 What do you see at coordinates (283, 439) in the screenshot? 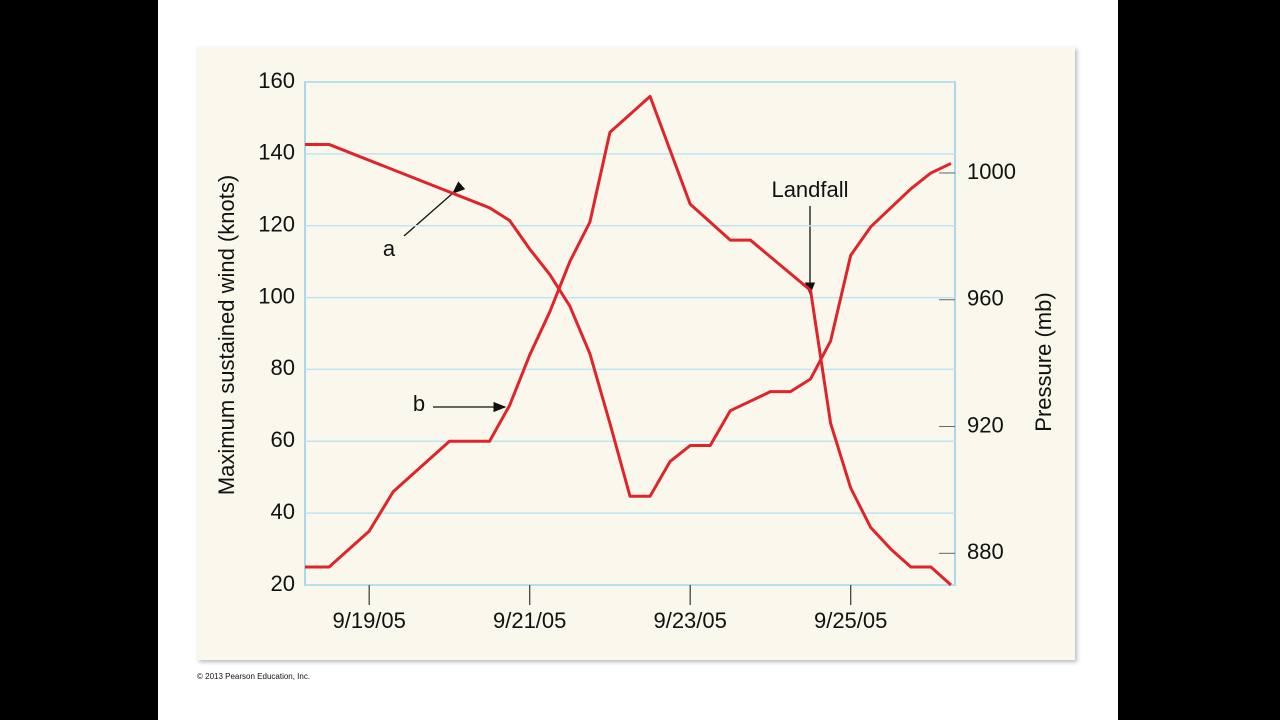
I see `y-tick-label: 60` at bounding box center [283, 439].